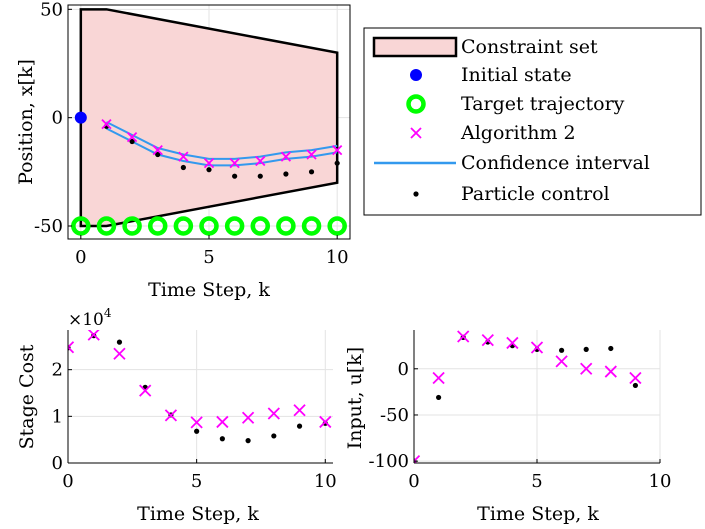 The image size is (705, 529). What do you see at coordinates (51, 10) in the screenshot?
I see `position-ytick-label: 50` at bounding box center [51, 10].